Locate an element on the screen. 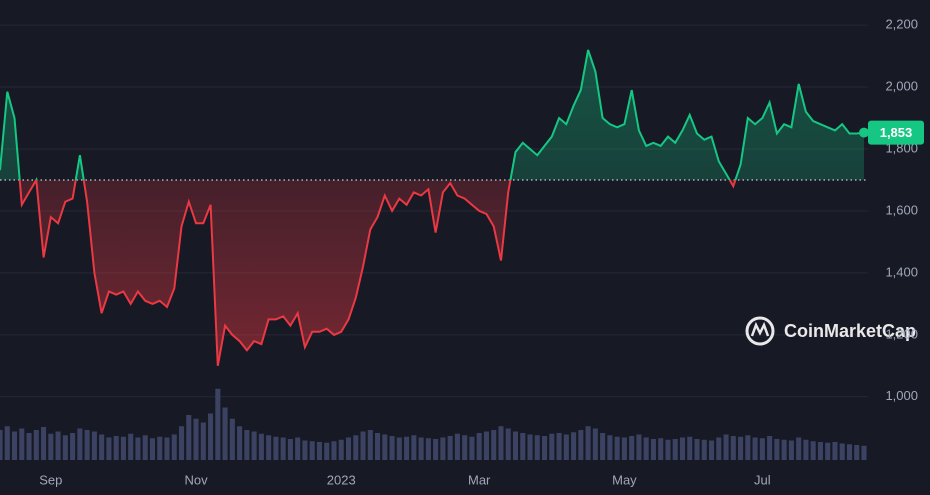 The height and width of the screenshot is (495, 930). current-price-label: 1,853 is located at coordinates (896, 132).